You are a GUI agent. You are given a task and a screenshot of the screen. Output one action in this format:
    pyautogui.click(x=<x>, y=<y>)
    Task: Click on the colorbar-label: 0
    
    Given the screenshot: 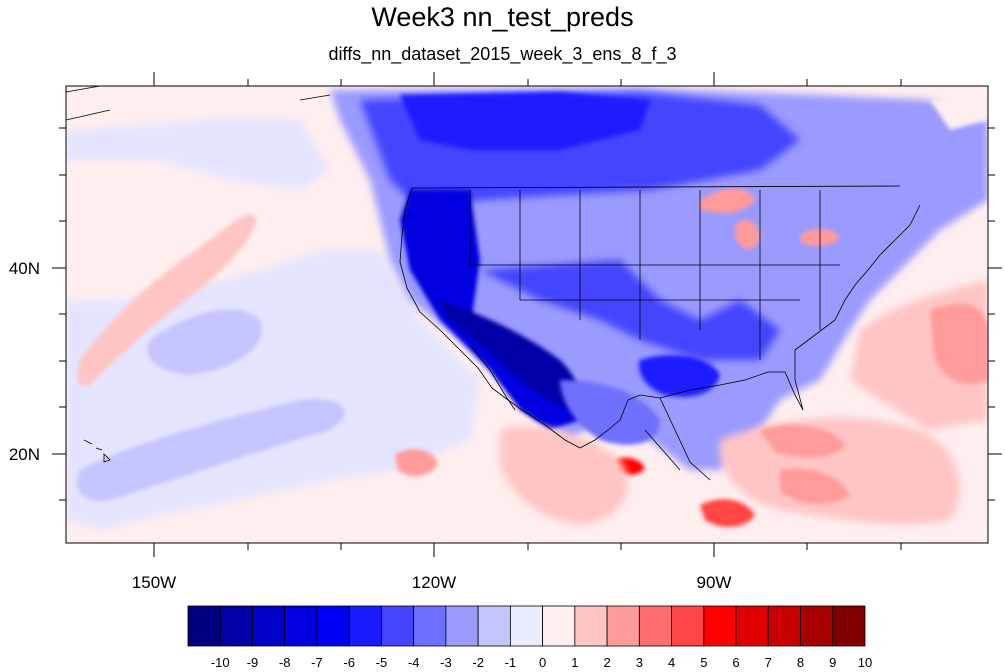 What is the action you would take?
    pyautogui.click(x=542, y=662)
    